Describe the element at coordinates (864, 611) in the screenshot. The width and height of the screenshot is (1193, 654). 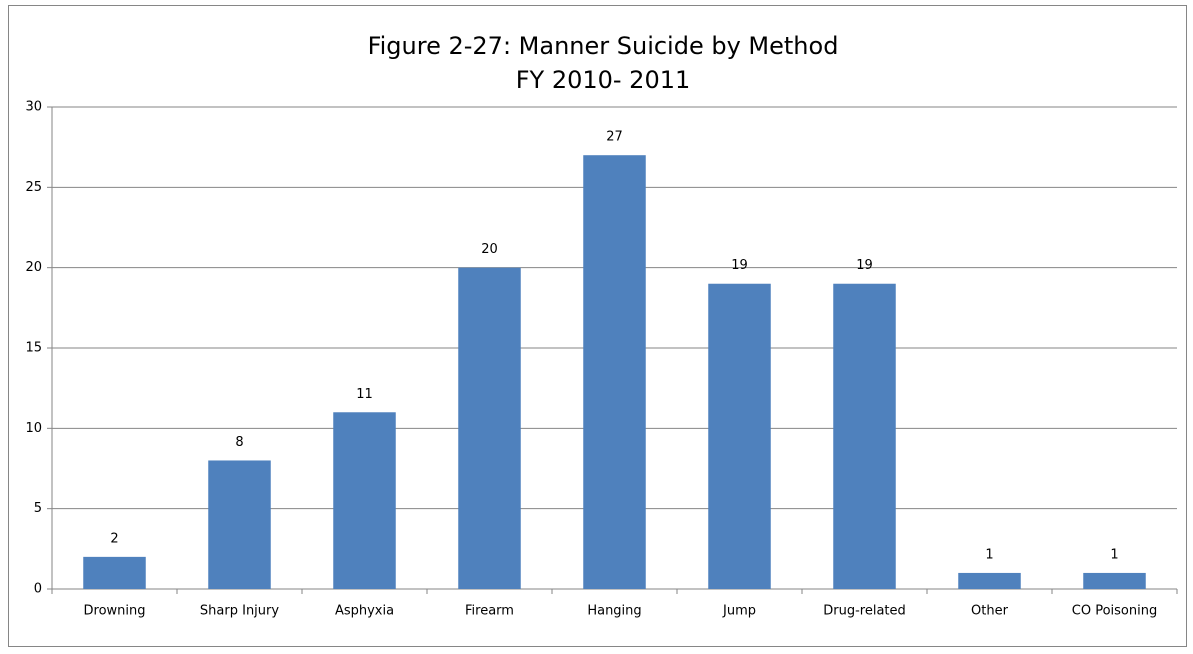
I see `x-tick-label: Drug-related` at that location.